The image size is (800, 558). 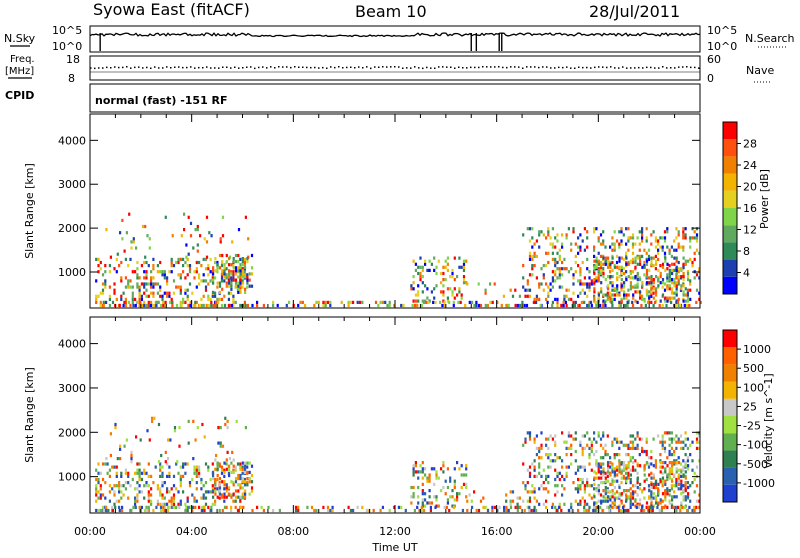 I want to click on power-colorbar-tick-label: 28, so click(x=750, y=144).